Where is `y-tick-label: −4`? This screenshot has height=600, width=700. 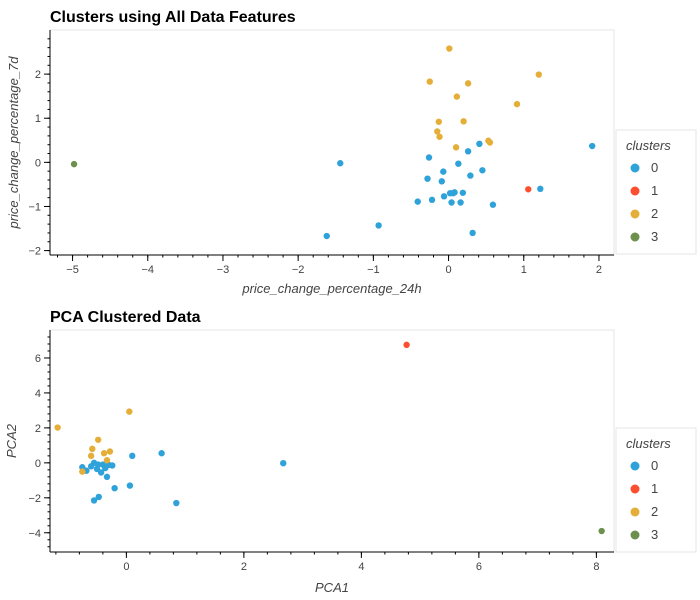 y-tick-label: −4 is located at coordinates (34, 534).